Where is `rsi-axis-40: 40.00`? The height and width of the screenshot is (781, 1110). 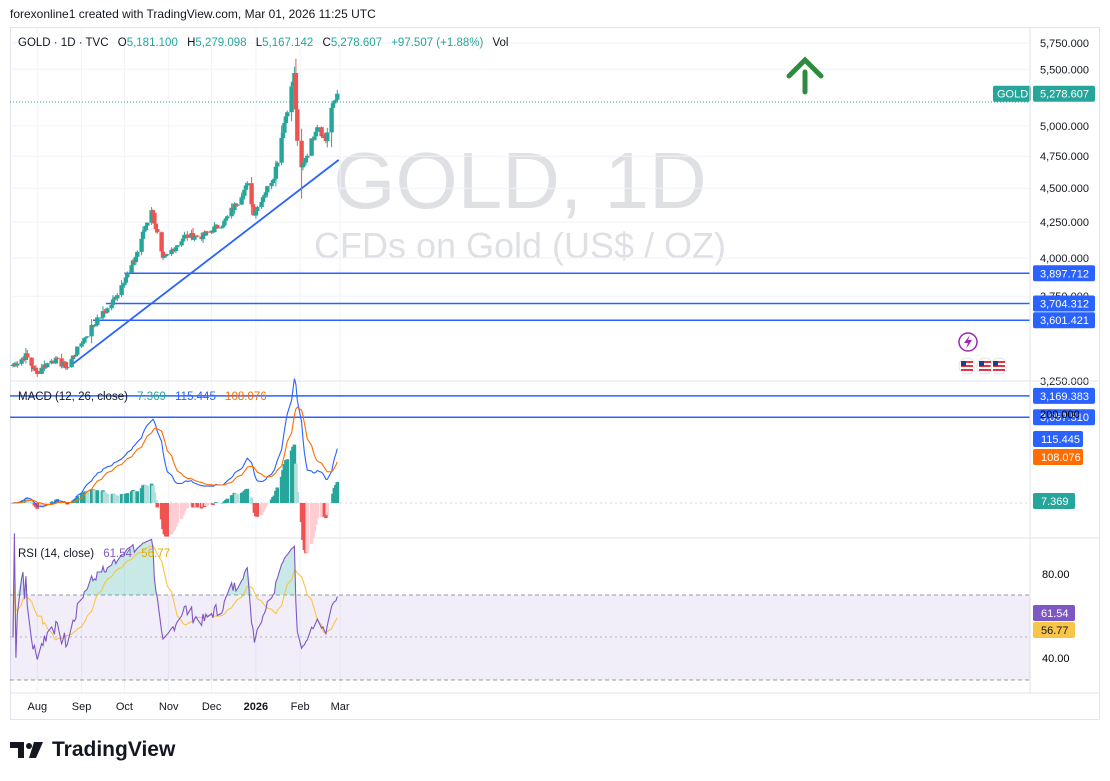
rsi-axis-40: 40.00 is located at coordinates (1056, 659).